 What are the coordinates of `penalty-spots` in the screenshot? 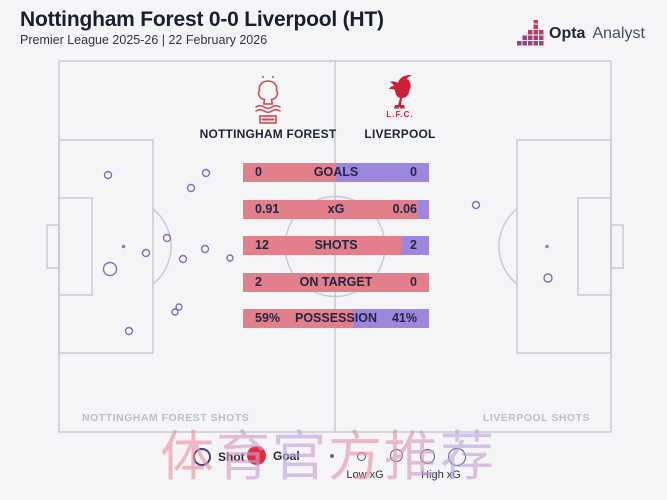 It's located at (335, 246).